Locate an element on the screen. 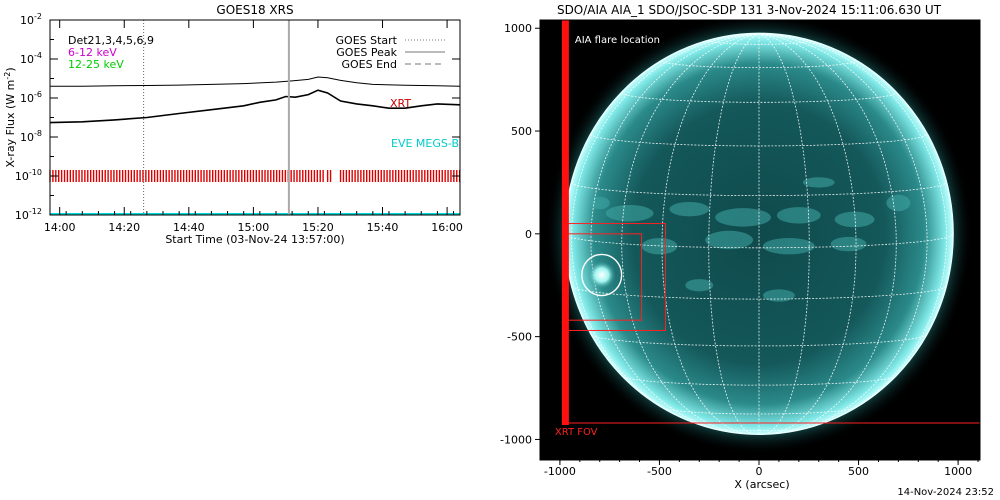 Image resolution: width=1000 pixels, height=500 pixels. y-tick-label: 500 is located at coordinates (521, 131).